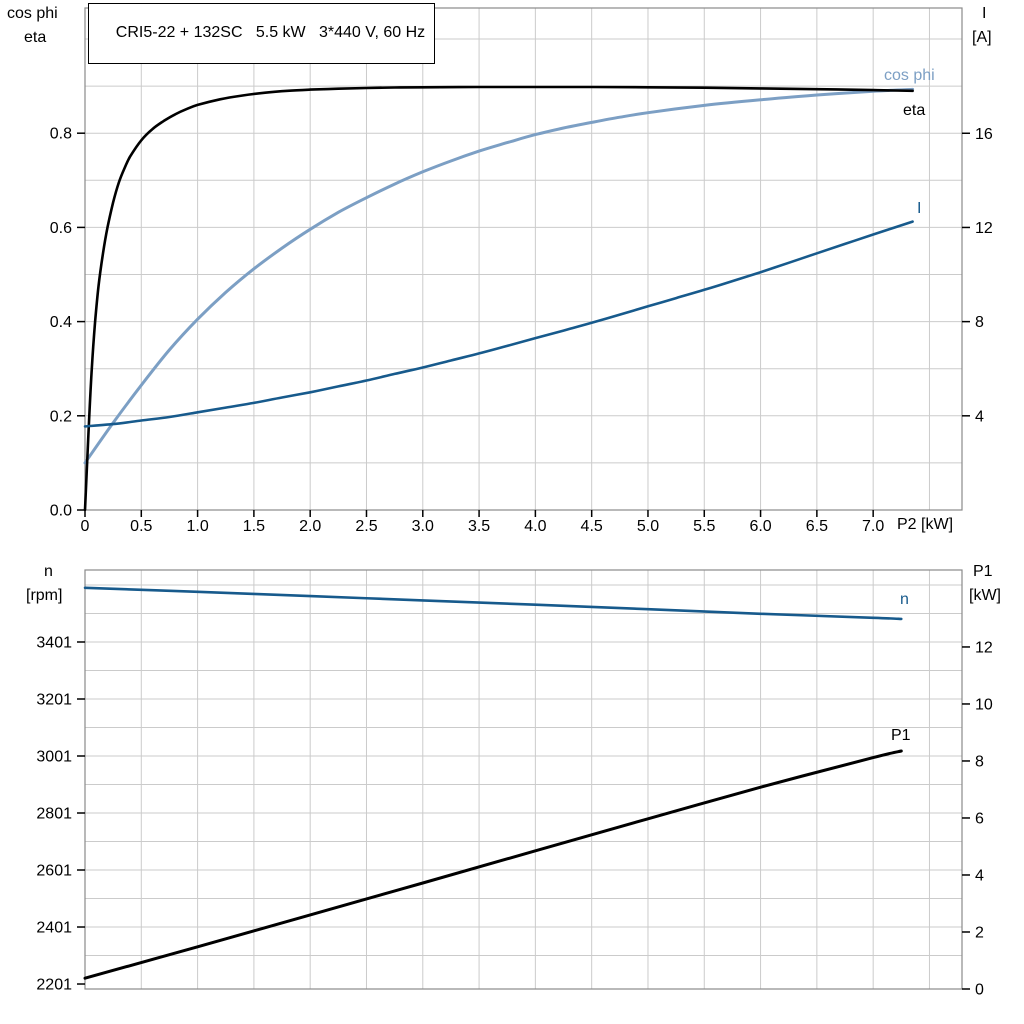 The image size is (1024, 1024). What do you see at coordinates (85, 526) in the screenshot?
I see `x-tick-label: 0` at bounding box center [85, 526].